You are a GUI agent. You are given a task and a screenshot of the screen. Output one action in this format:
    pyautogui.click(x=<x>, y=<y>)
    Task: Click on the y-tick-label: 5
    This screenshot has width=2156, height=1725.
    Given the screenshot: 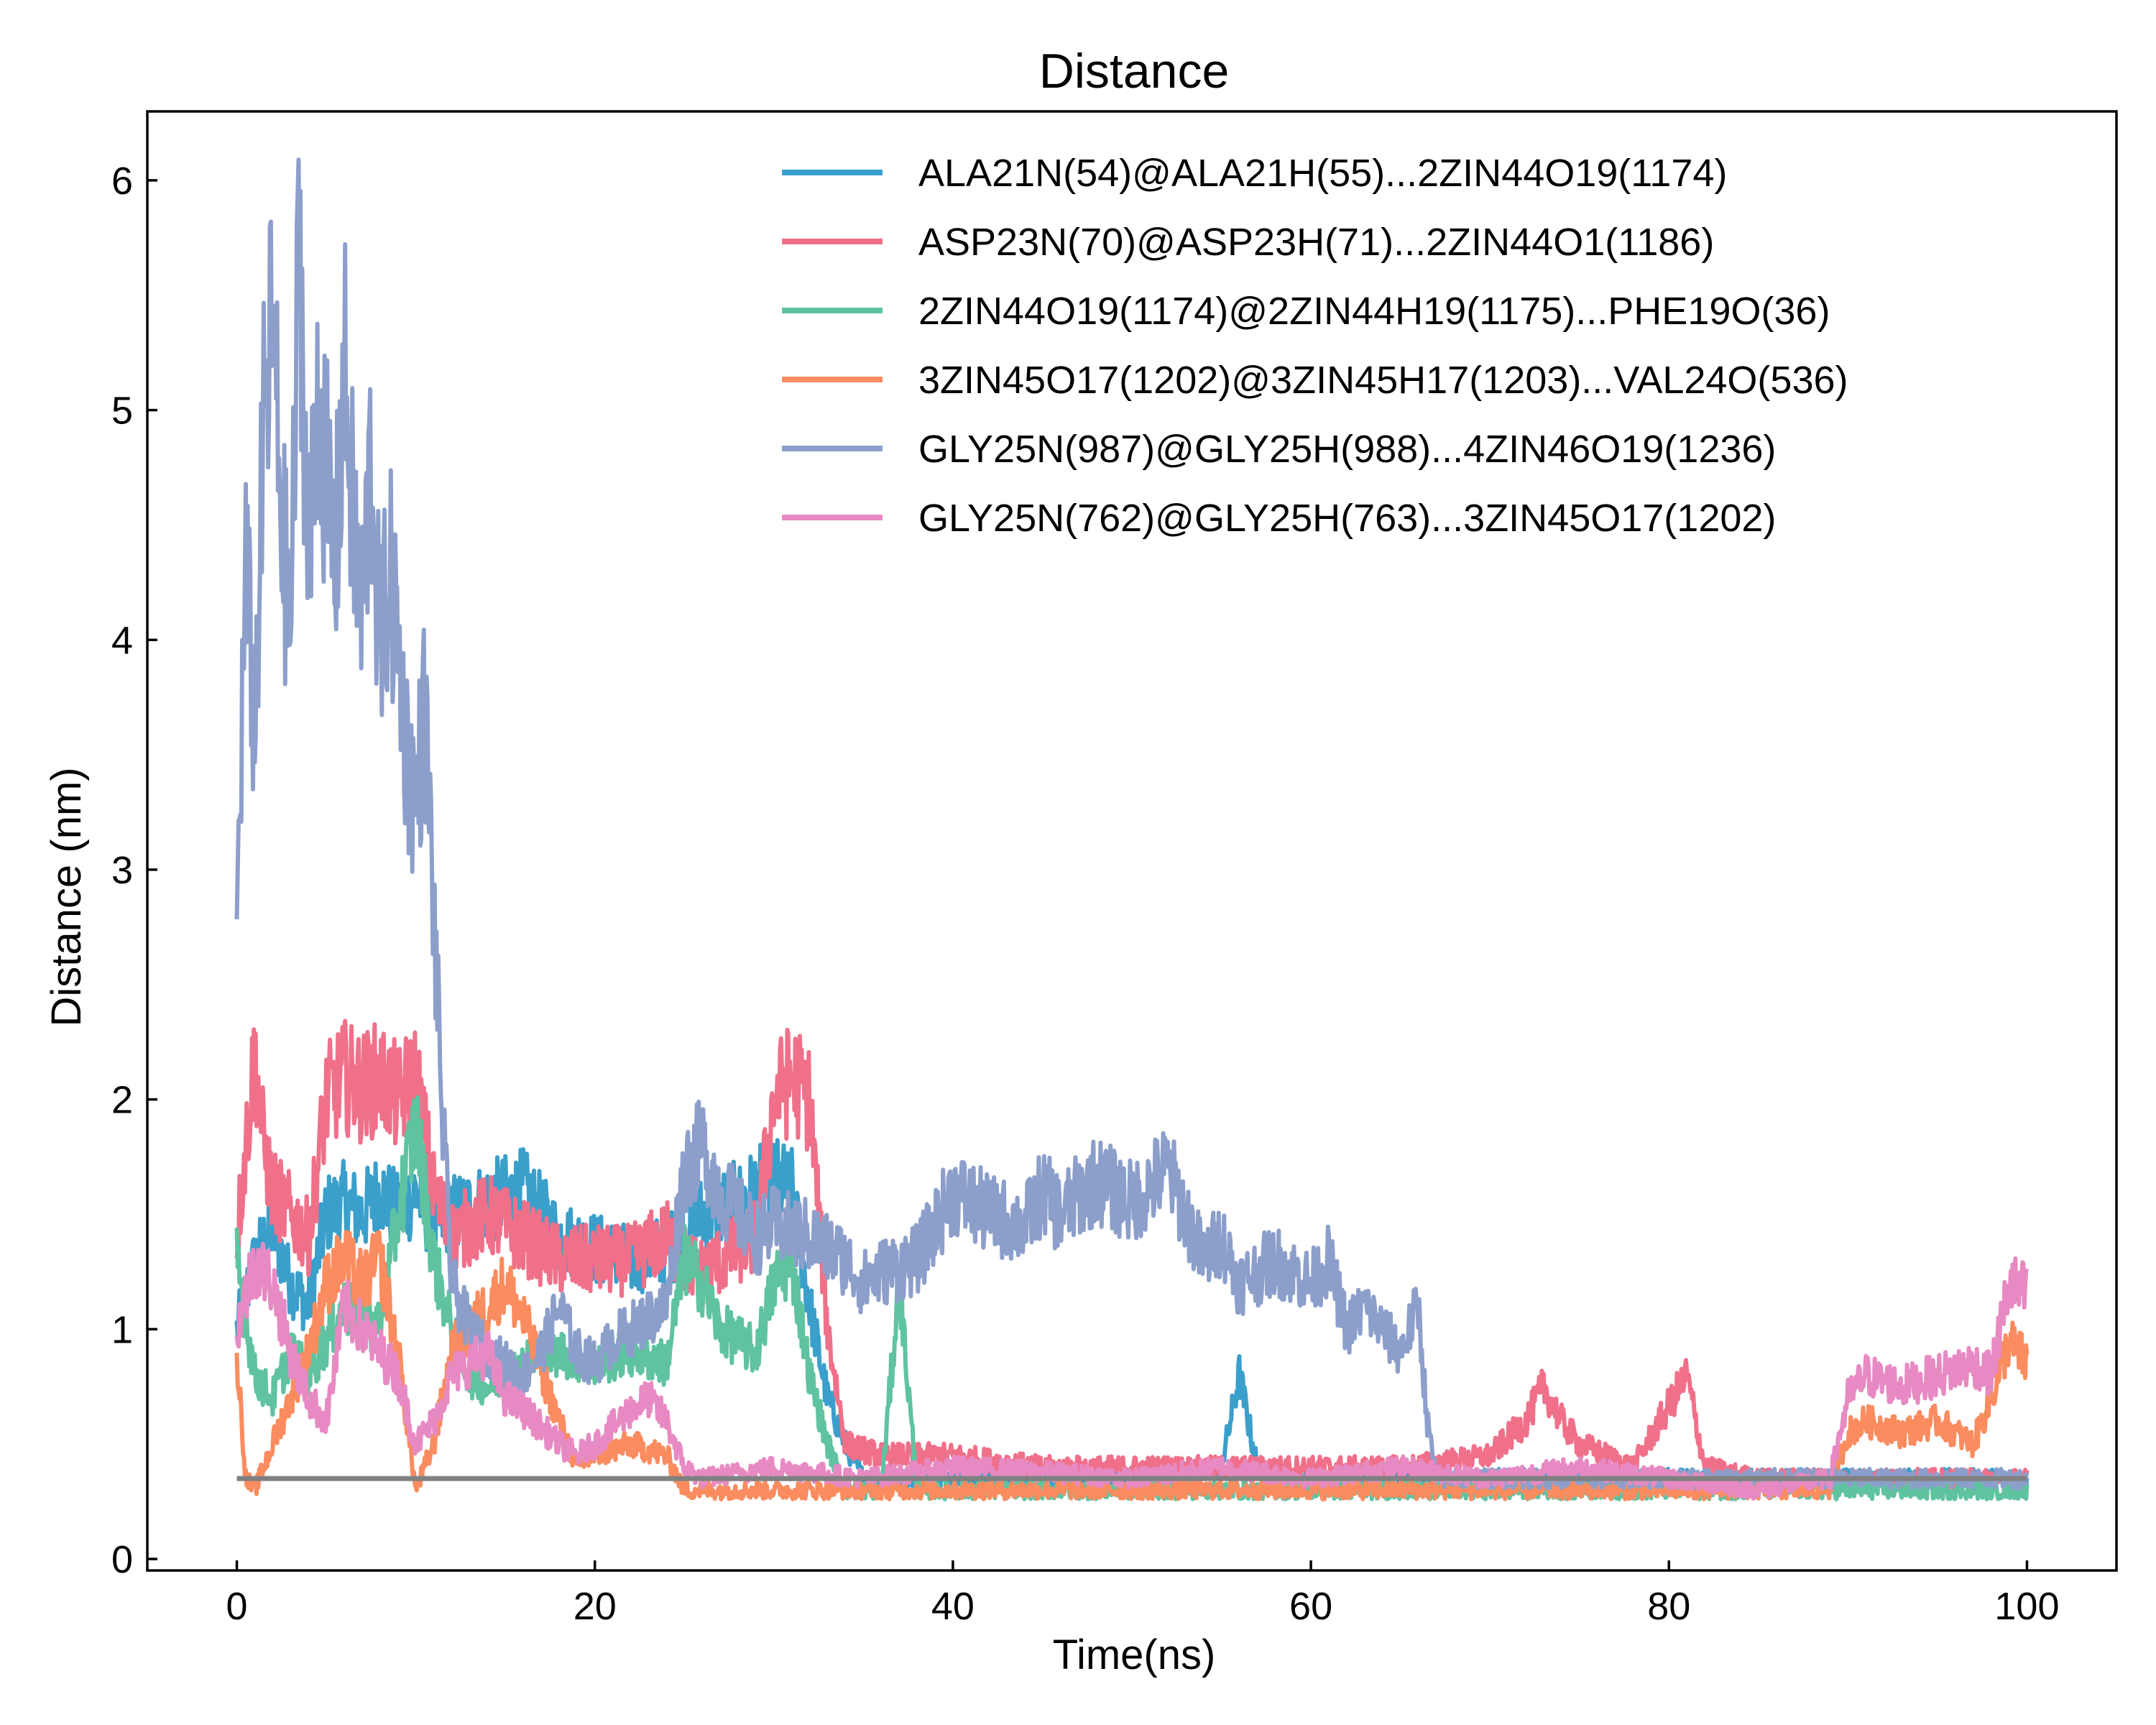 What is the action you would take?
    pyautogui.click(x=122, y=411)
    